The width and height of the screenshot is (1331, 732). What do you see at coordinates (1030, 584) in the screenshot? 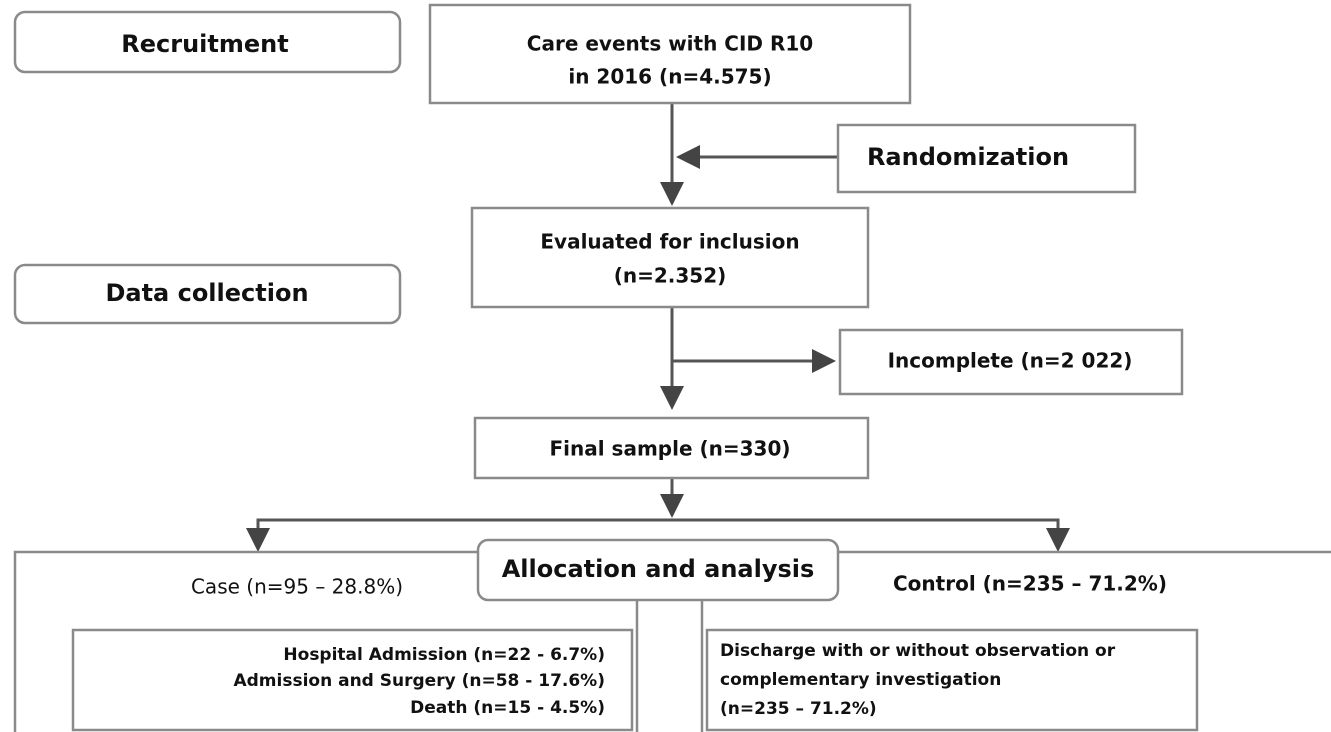
I see `group-label: Control (n=235 – 71.2%)` at bounding box center [1030, 584].